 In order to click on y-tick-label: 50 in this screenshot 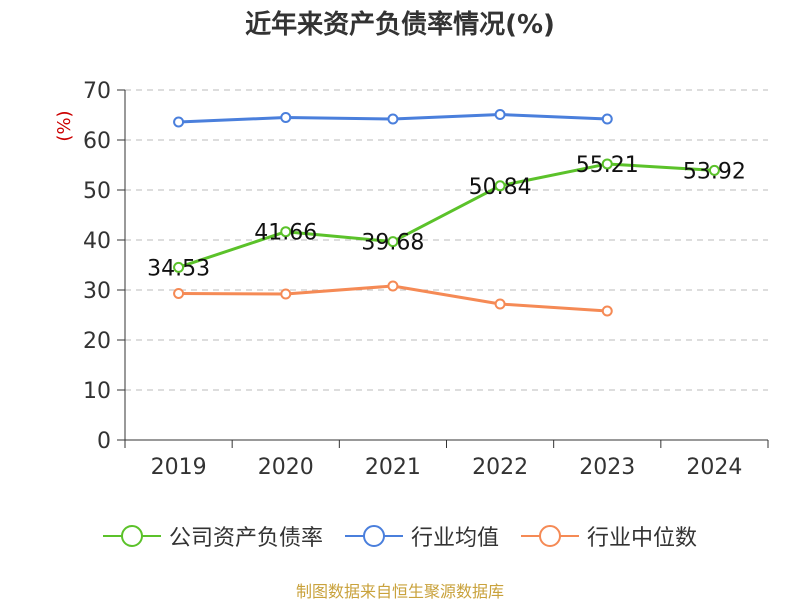, I will do `click(97, 191)`.